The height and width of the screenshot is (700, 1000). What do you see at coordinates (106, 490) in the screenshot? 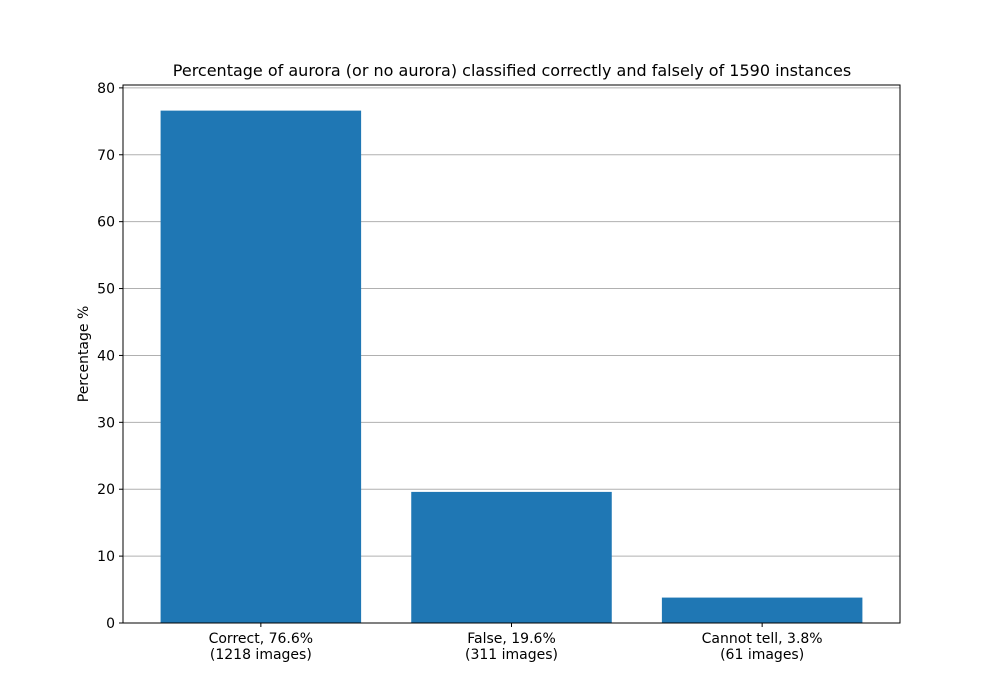
I see `y-tick-label: 20` at bounding box center [106, 490].